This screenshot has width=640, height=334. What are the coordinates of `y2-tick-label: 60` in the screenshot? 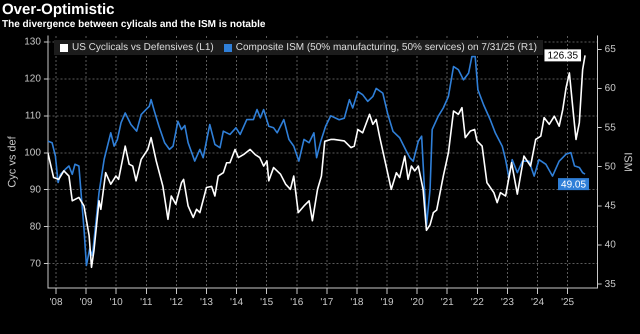 It's located at (610, 88).